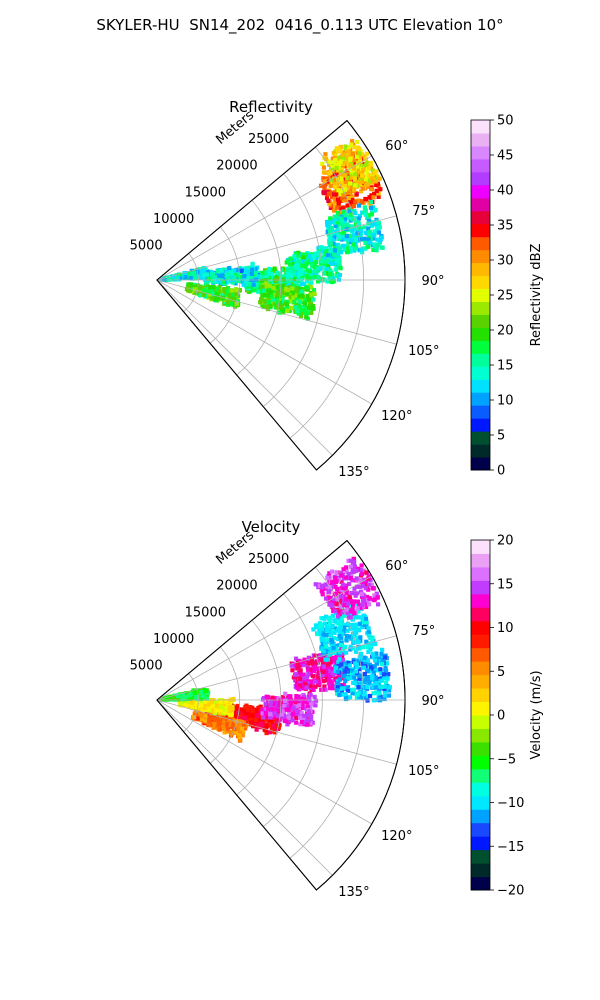 The height and width of the screenshot is (1000, 600). I want to click on range-ring, so click(327, 292).